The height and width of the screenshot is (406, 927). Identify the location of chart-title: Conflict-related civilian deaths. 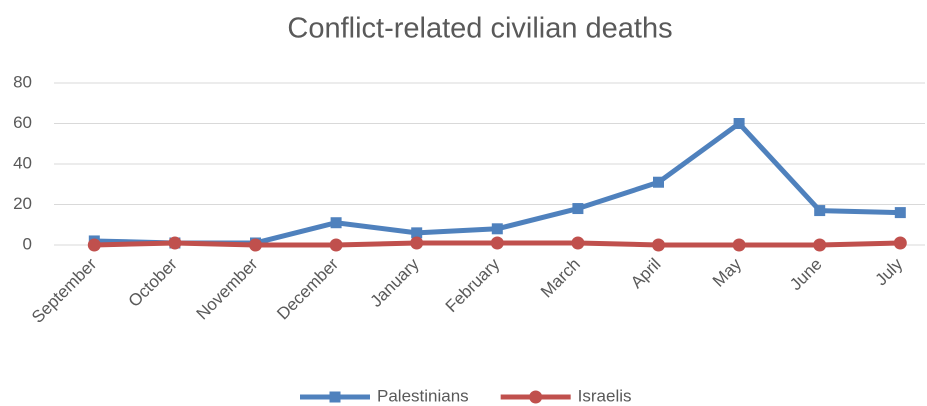
(479, 29).